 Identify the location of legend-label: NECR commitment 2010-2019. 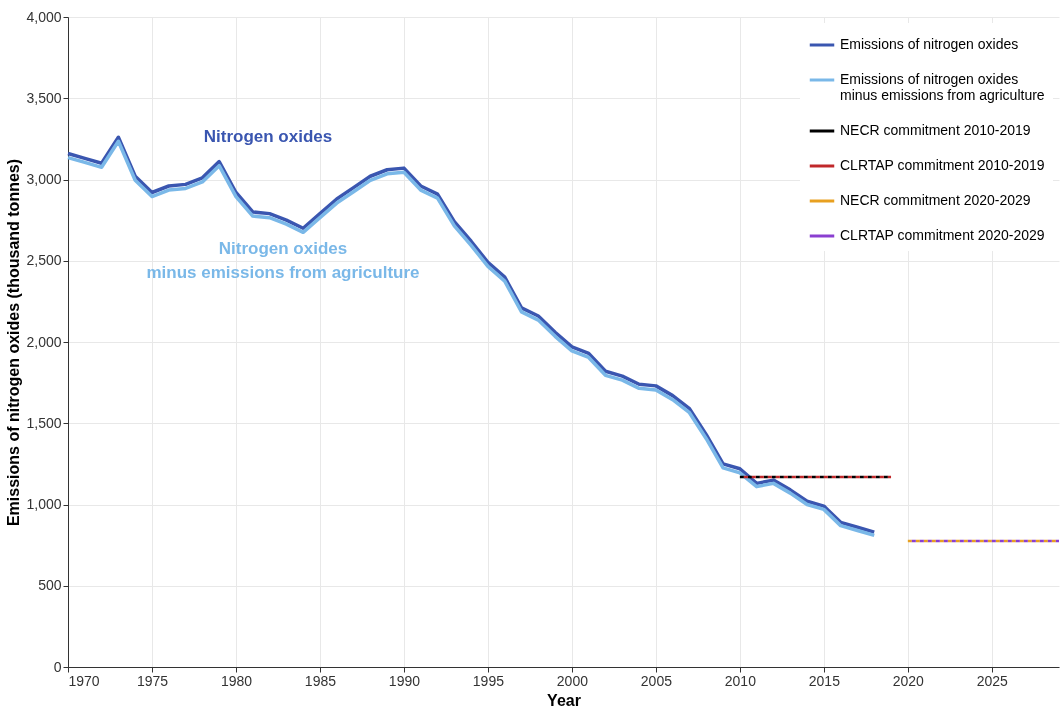
(935, 130).